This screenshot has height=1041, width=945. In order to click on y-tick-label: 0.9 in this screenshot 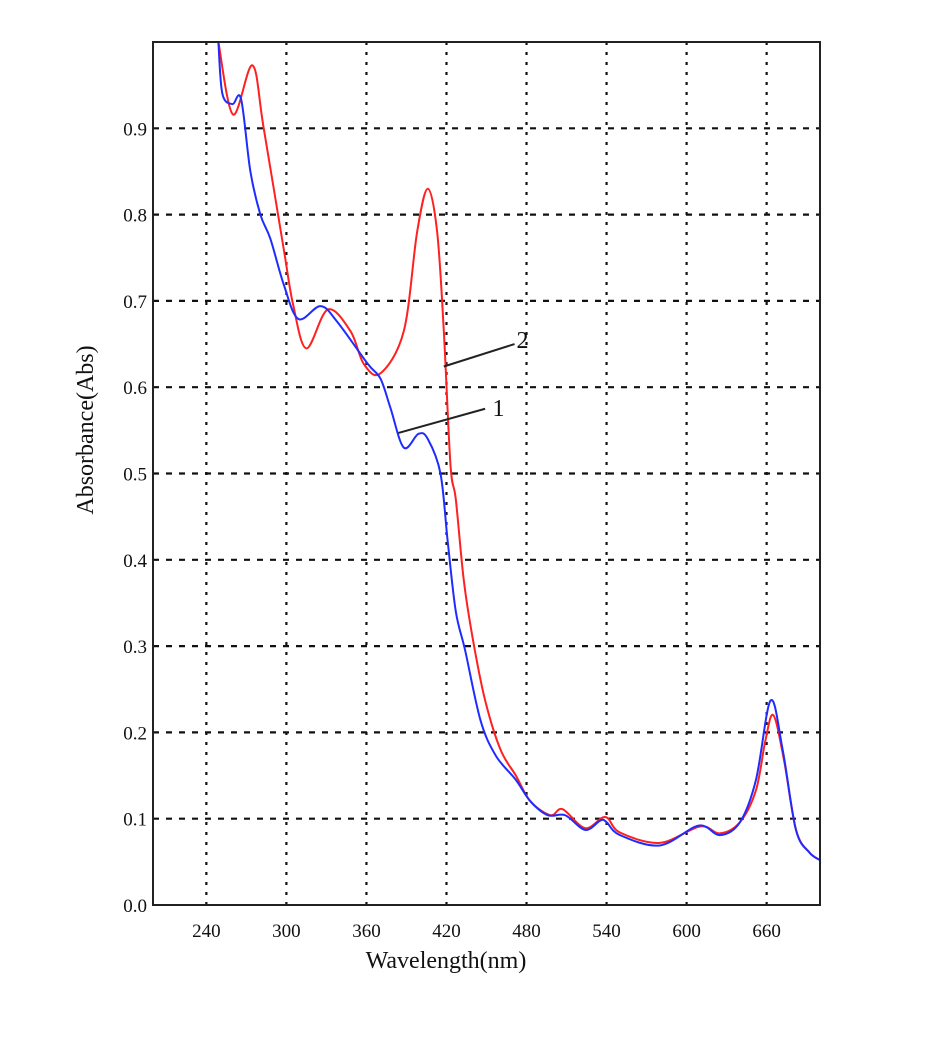, I will do `click(135, 129)`.